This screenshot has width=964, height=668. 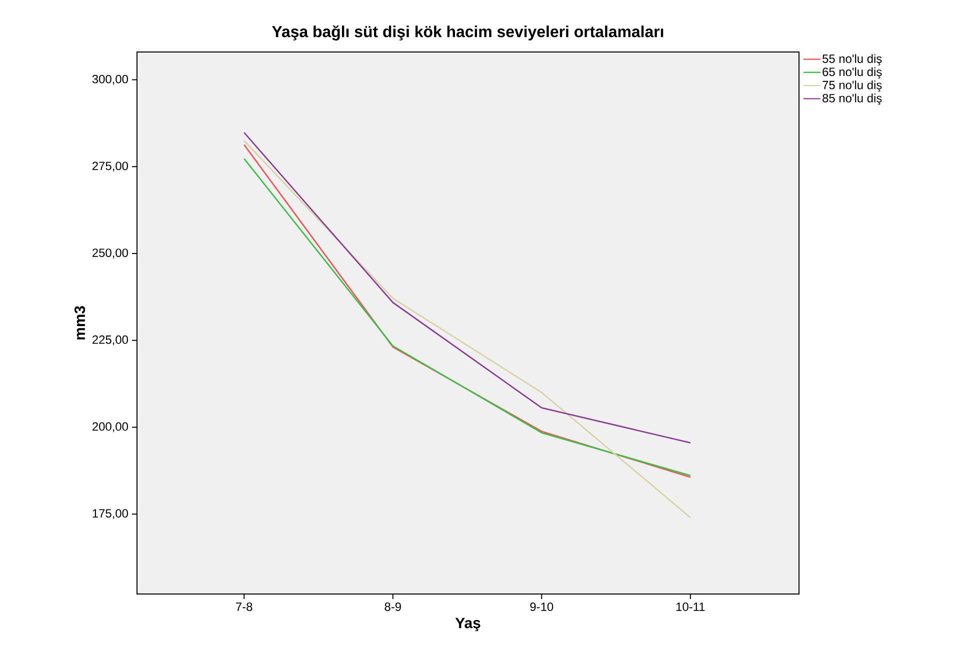 I want to click on x-axis-title: Yaş, so click(x=467, y=625).